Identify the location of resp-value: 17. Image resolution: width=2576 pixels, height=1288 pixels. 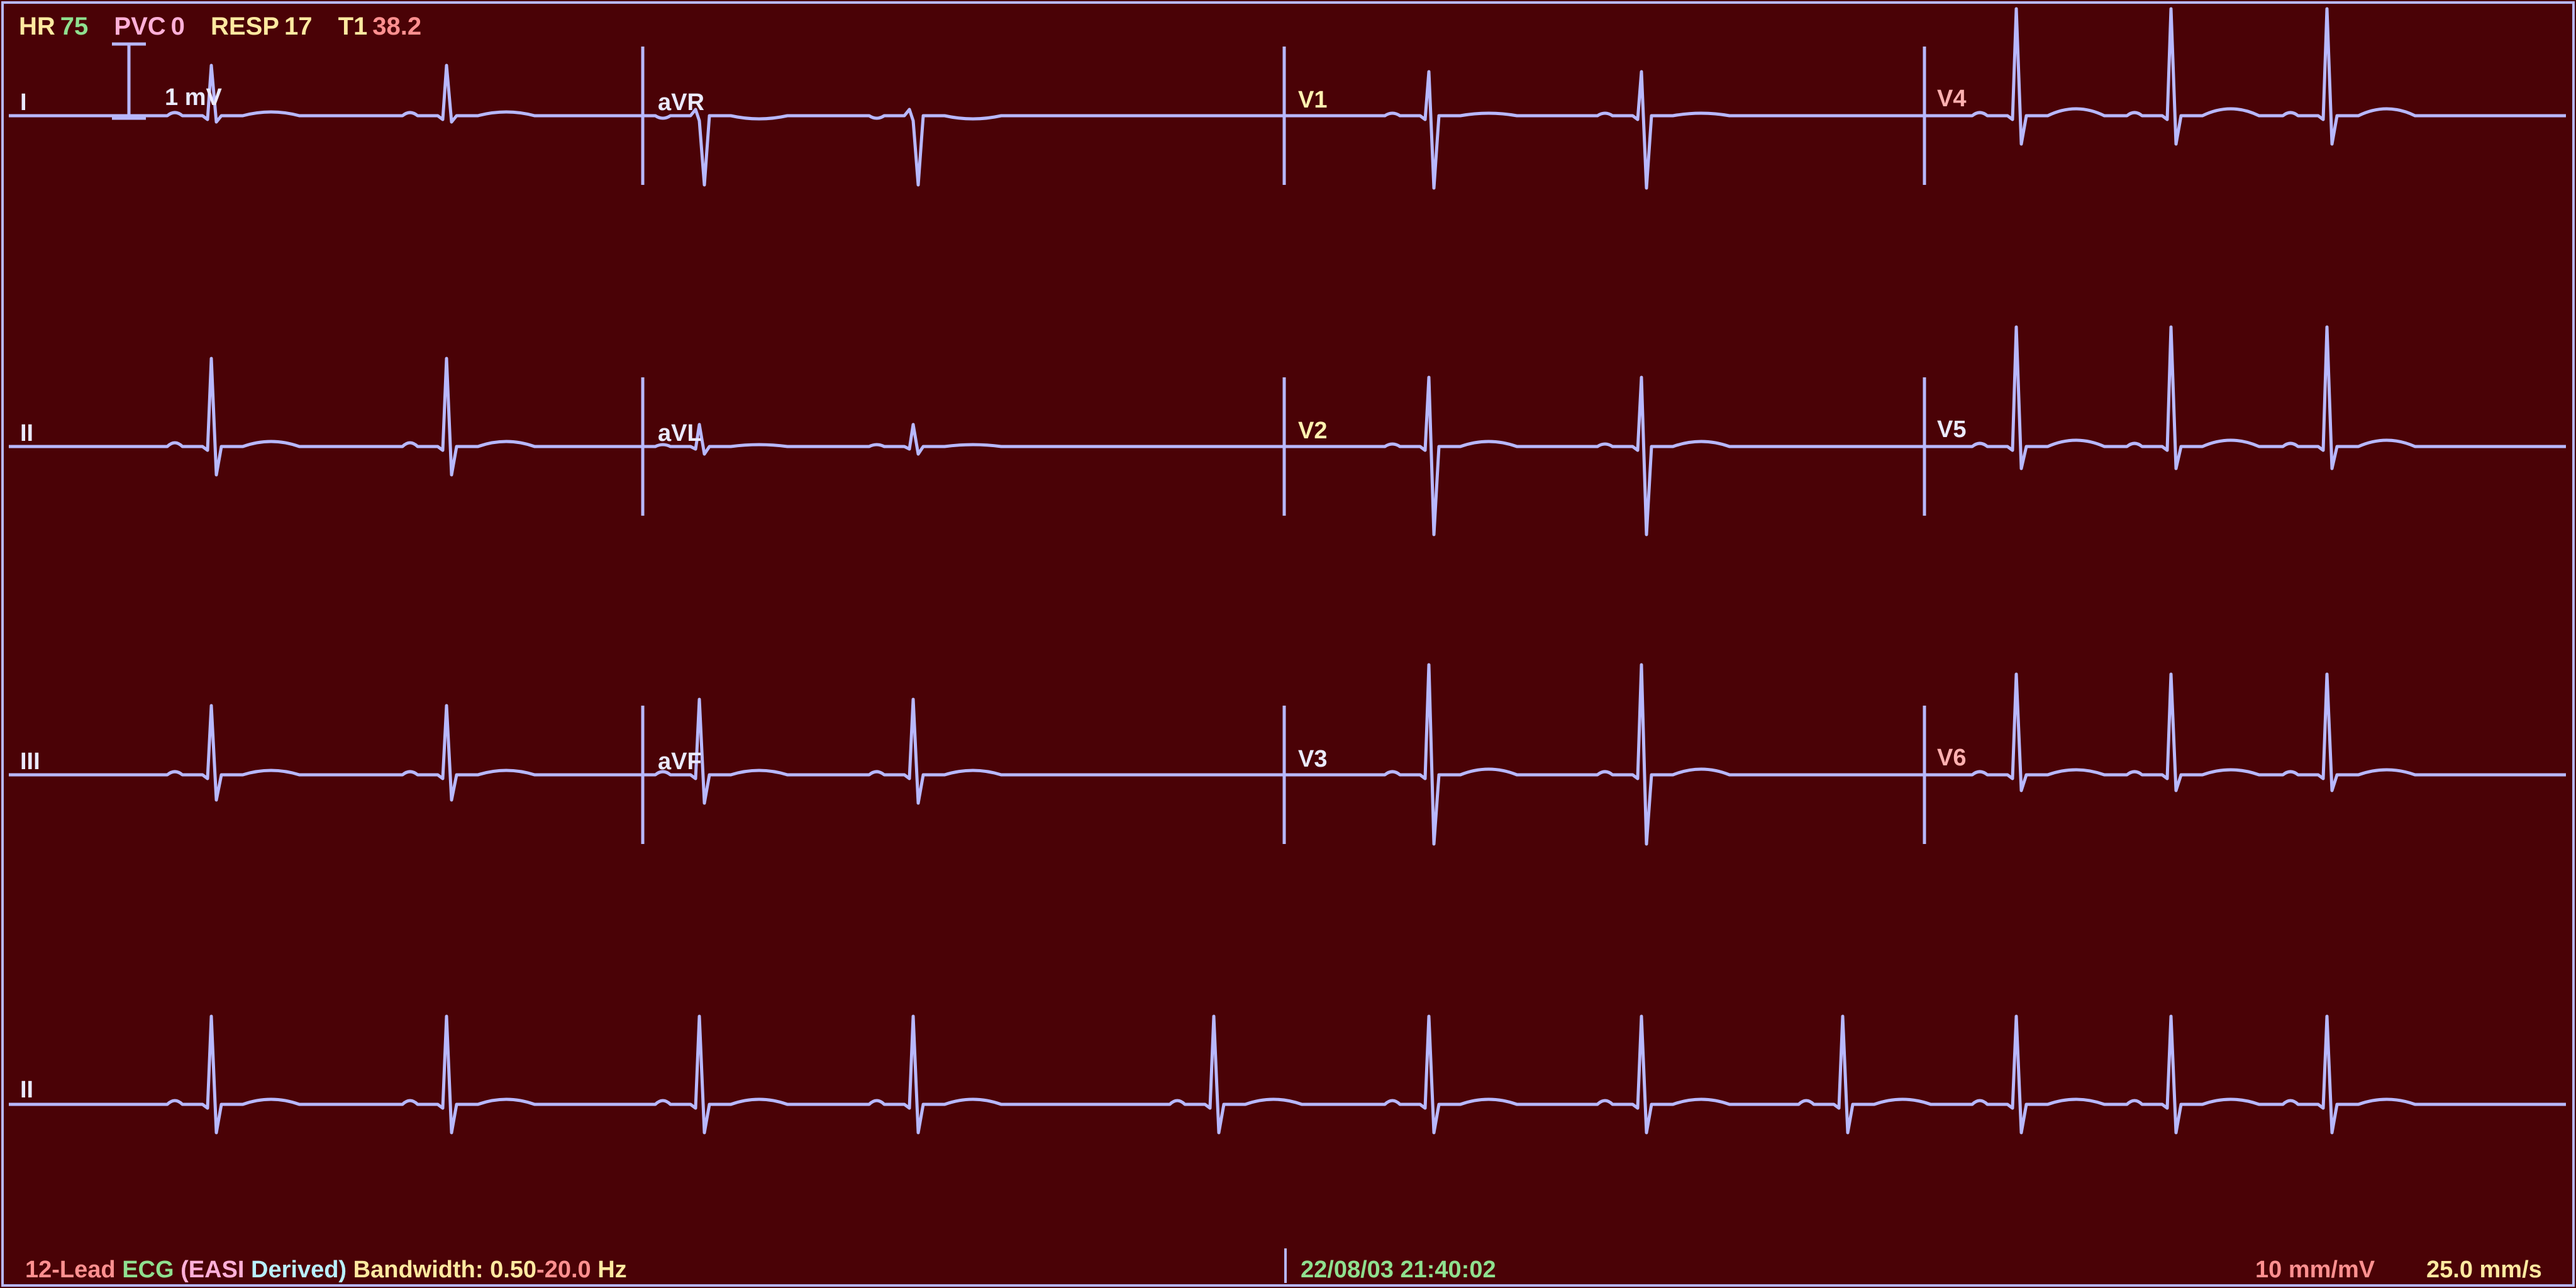
(298, 26).